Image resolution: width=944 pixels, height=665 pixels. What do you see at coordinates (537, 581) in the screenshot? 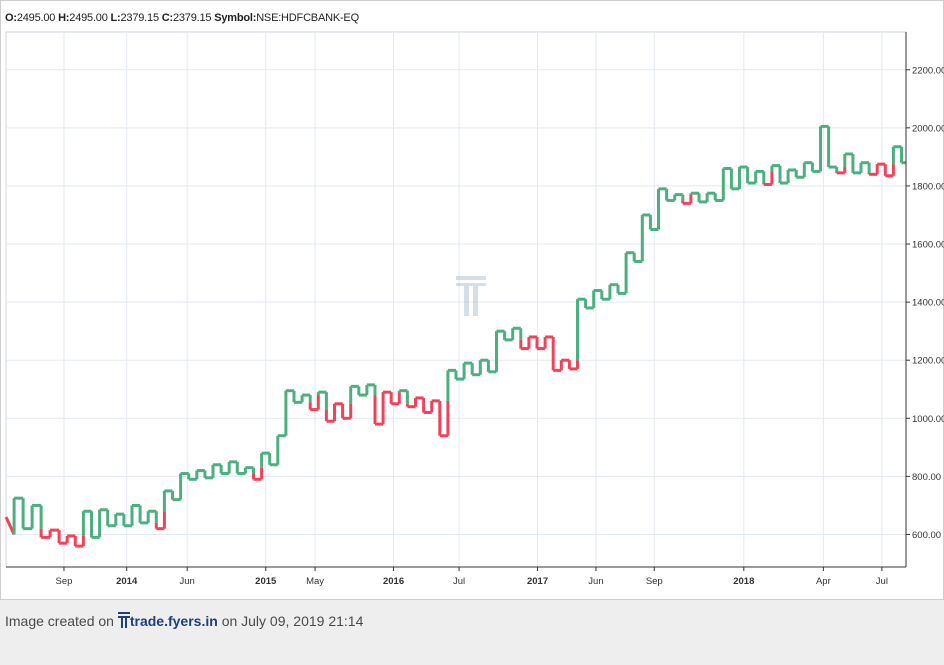
I see `x-tick-label: 2017` at bounding box center [537, 581].